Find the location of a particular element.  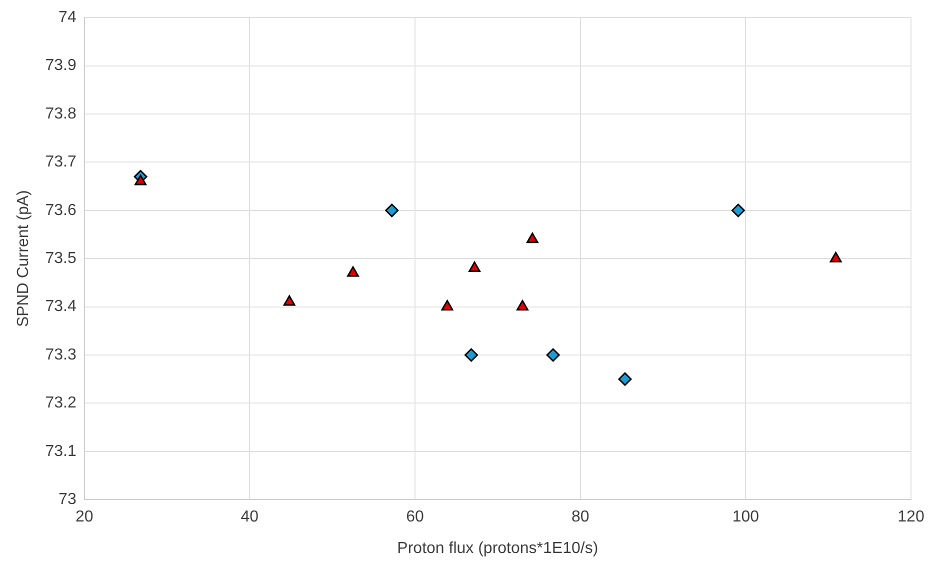

y-tick-label: 73.5 is located at coordinates (60, 259).